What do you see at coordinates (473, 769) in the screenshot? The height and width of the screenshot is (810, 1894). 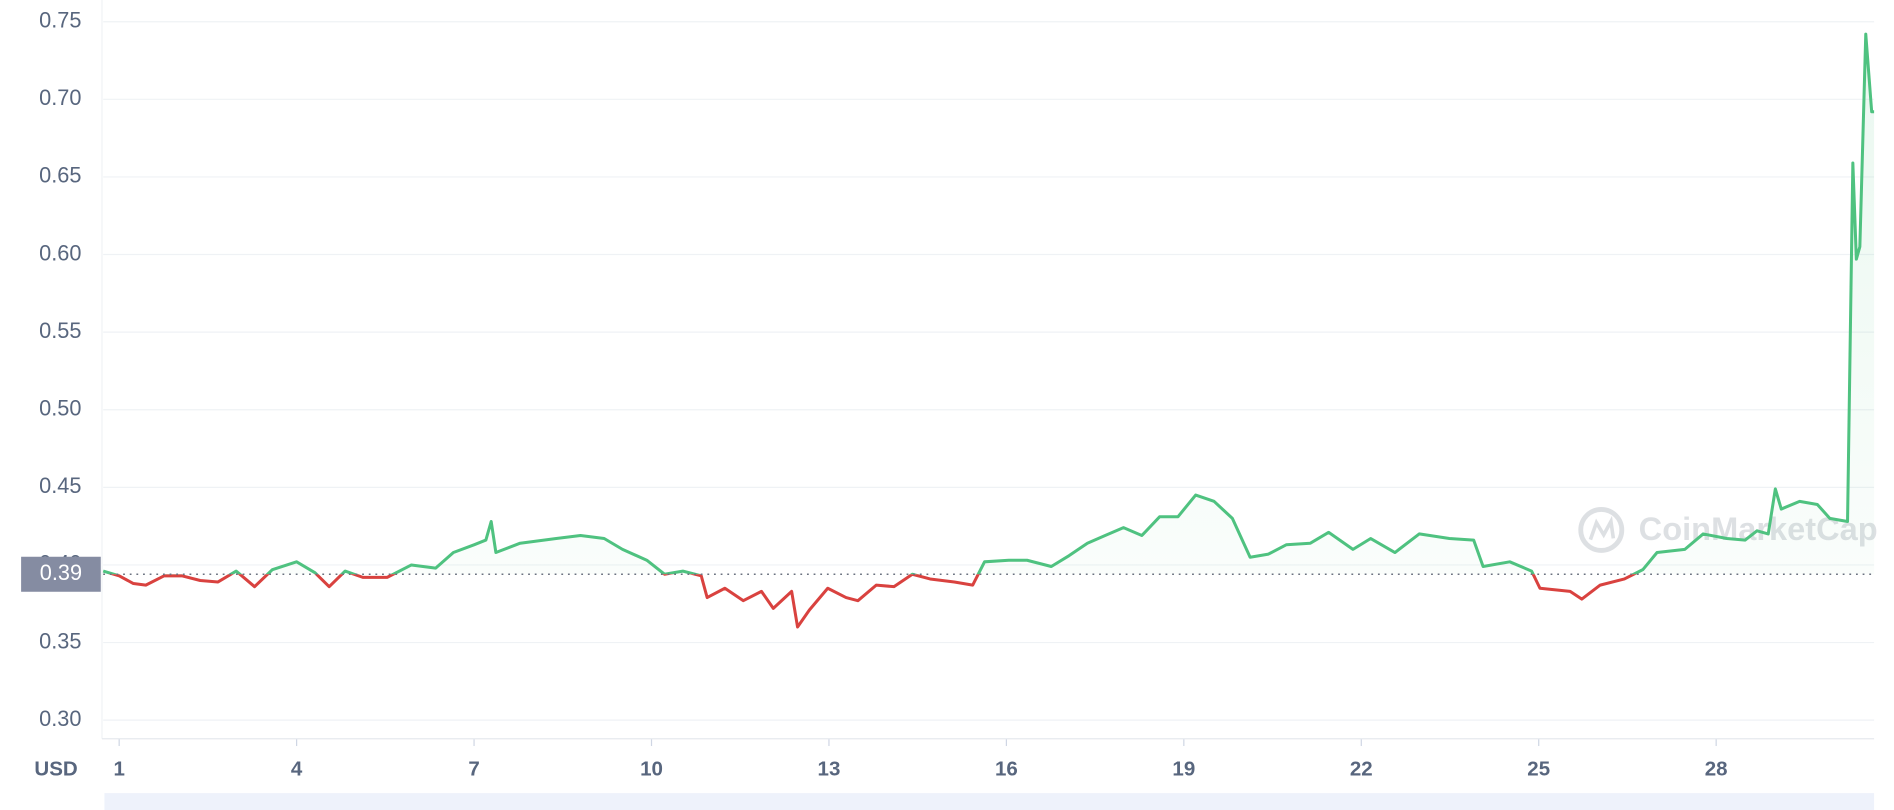 I see `x-tick-label: 7` at bounding box center [473, 769].